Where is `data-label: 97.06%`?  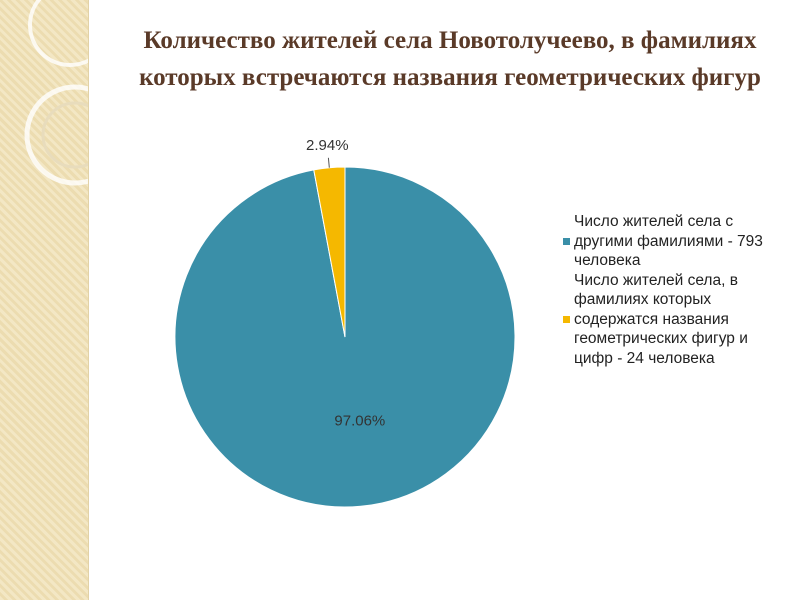
data-label: 97.06% is located at coordinates (359, 421).